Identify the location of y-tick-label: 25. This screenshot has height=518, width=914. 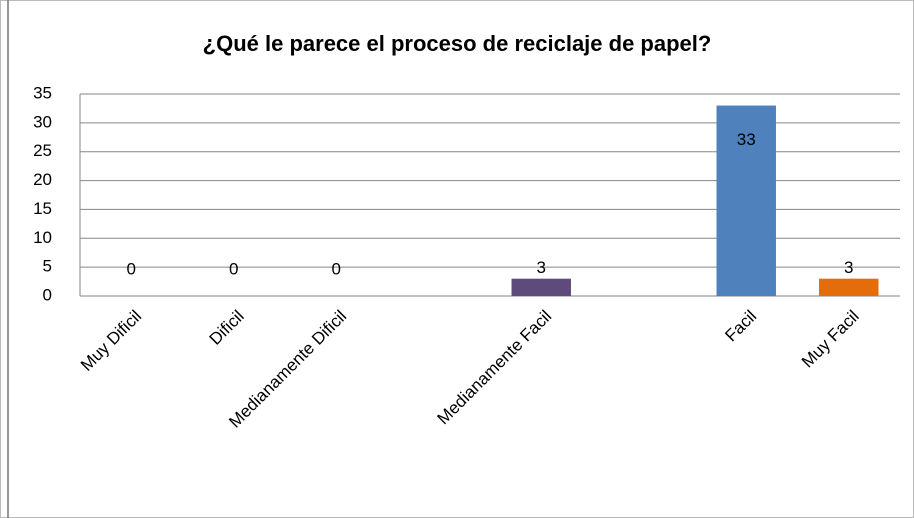
(42, 150).